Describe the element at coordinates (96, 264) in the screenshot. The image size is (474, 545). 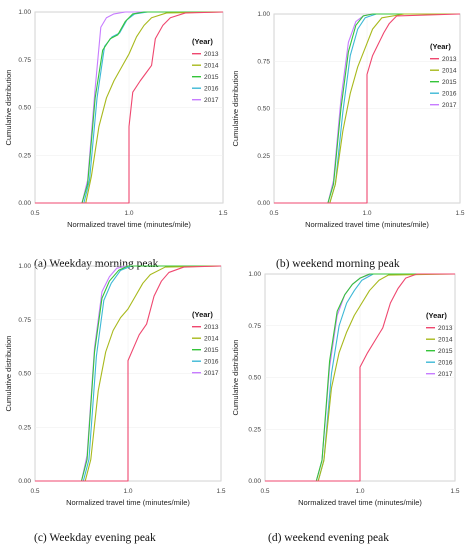
I see `panel-caption: (a) Weekday morning peak` at that location.